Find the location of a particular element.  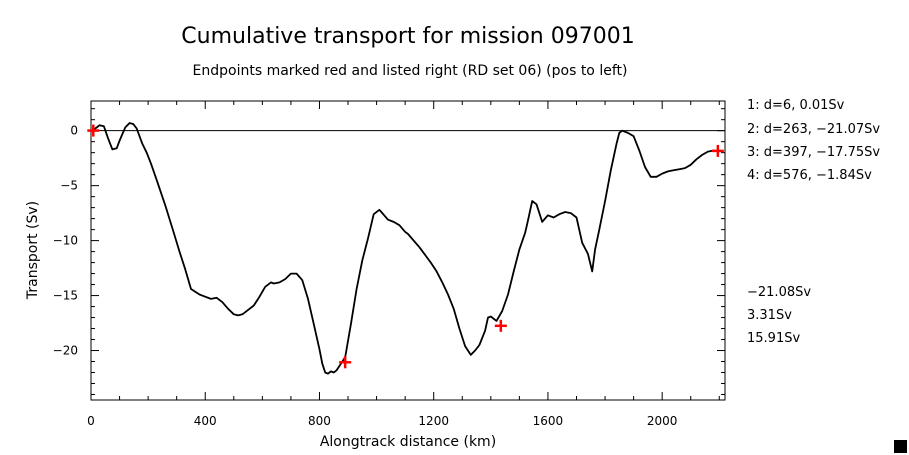

y-tick-label: 0 is located at coordinates (74, 131).